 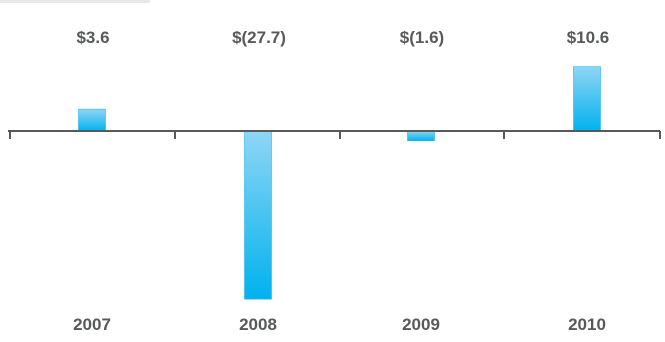 I want to click on value-label-2008: $(27.7), so click(x=259, y=37).